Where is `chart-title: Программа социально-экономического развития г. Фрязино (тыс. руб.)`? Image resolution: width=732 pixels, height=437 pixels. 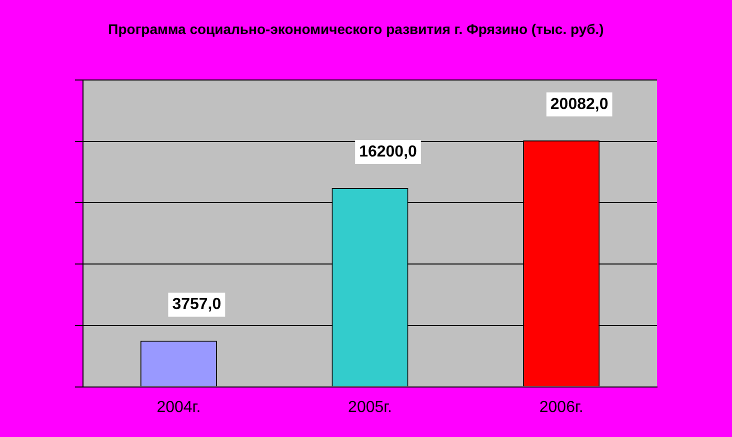 chart-title: Программа социально-экономического развития г. Фрязино (тыс. руб.) is located at coordinates (356, 29).